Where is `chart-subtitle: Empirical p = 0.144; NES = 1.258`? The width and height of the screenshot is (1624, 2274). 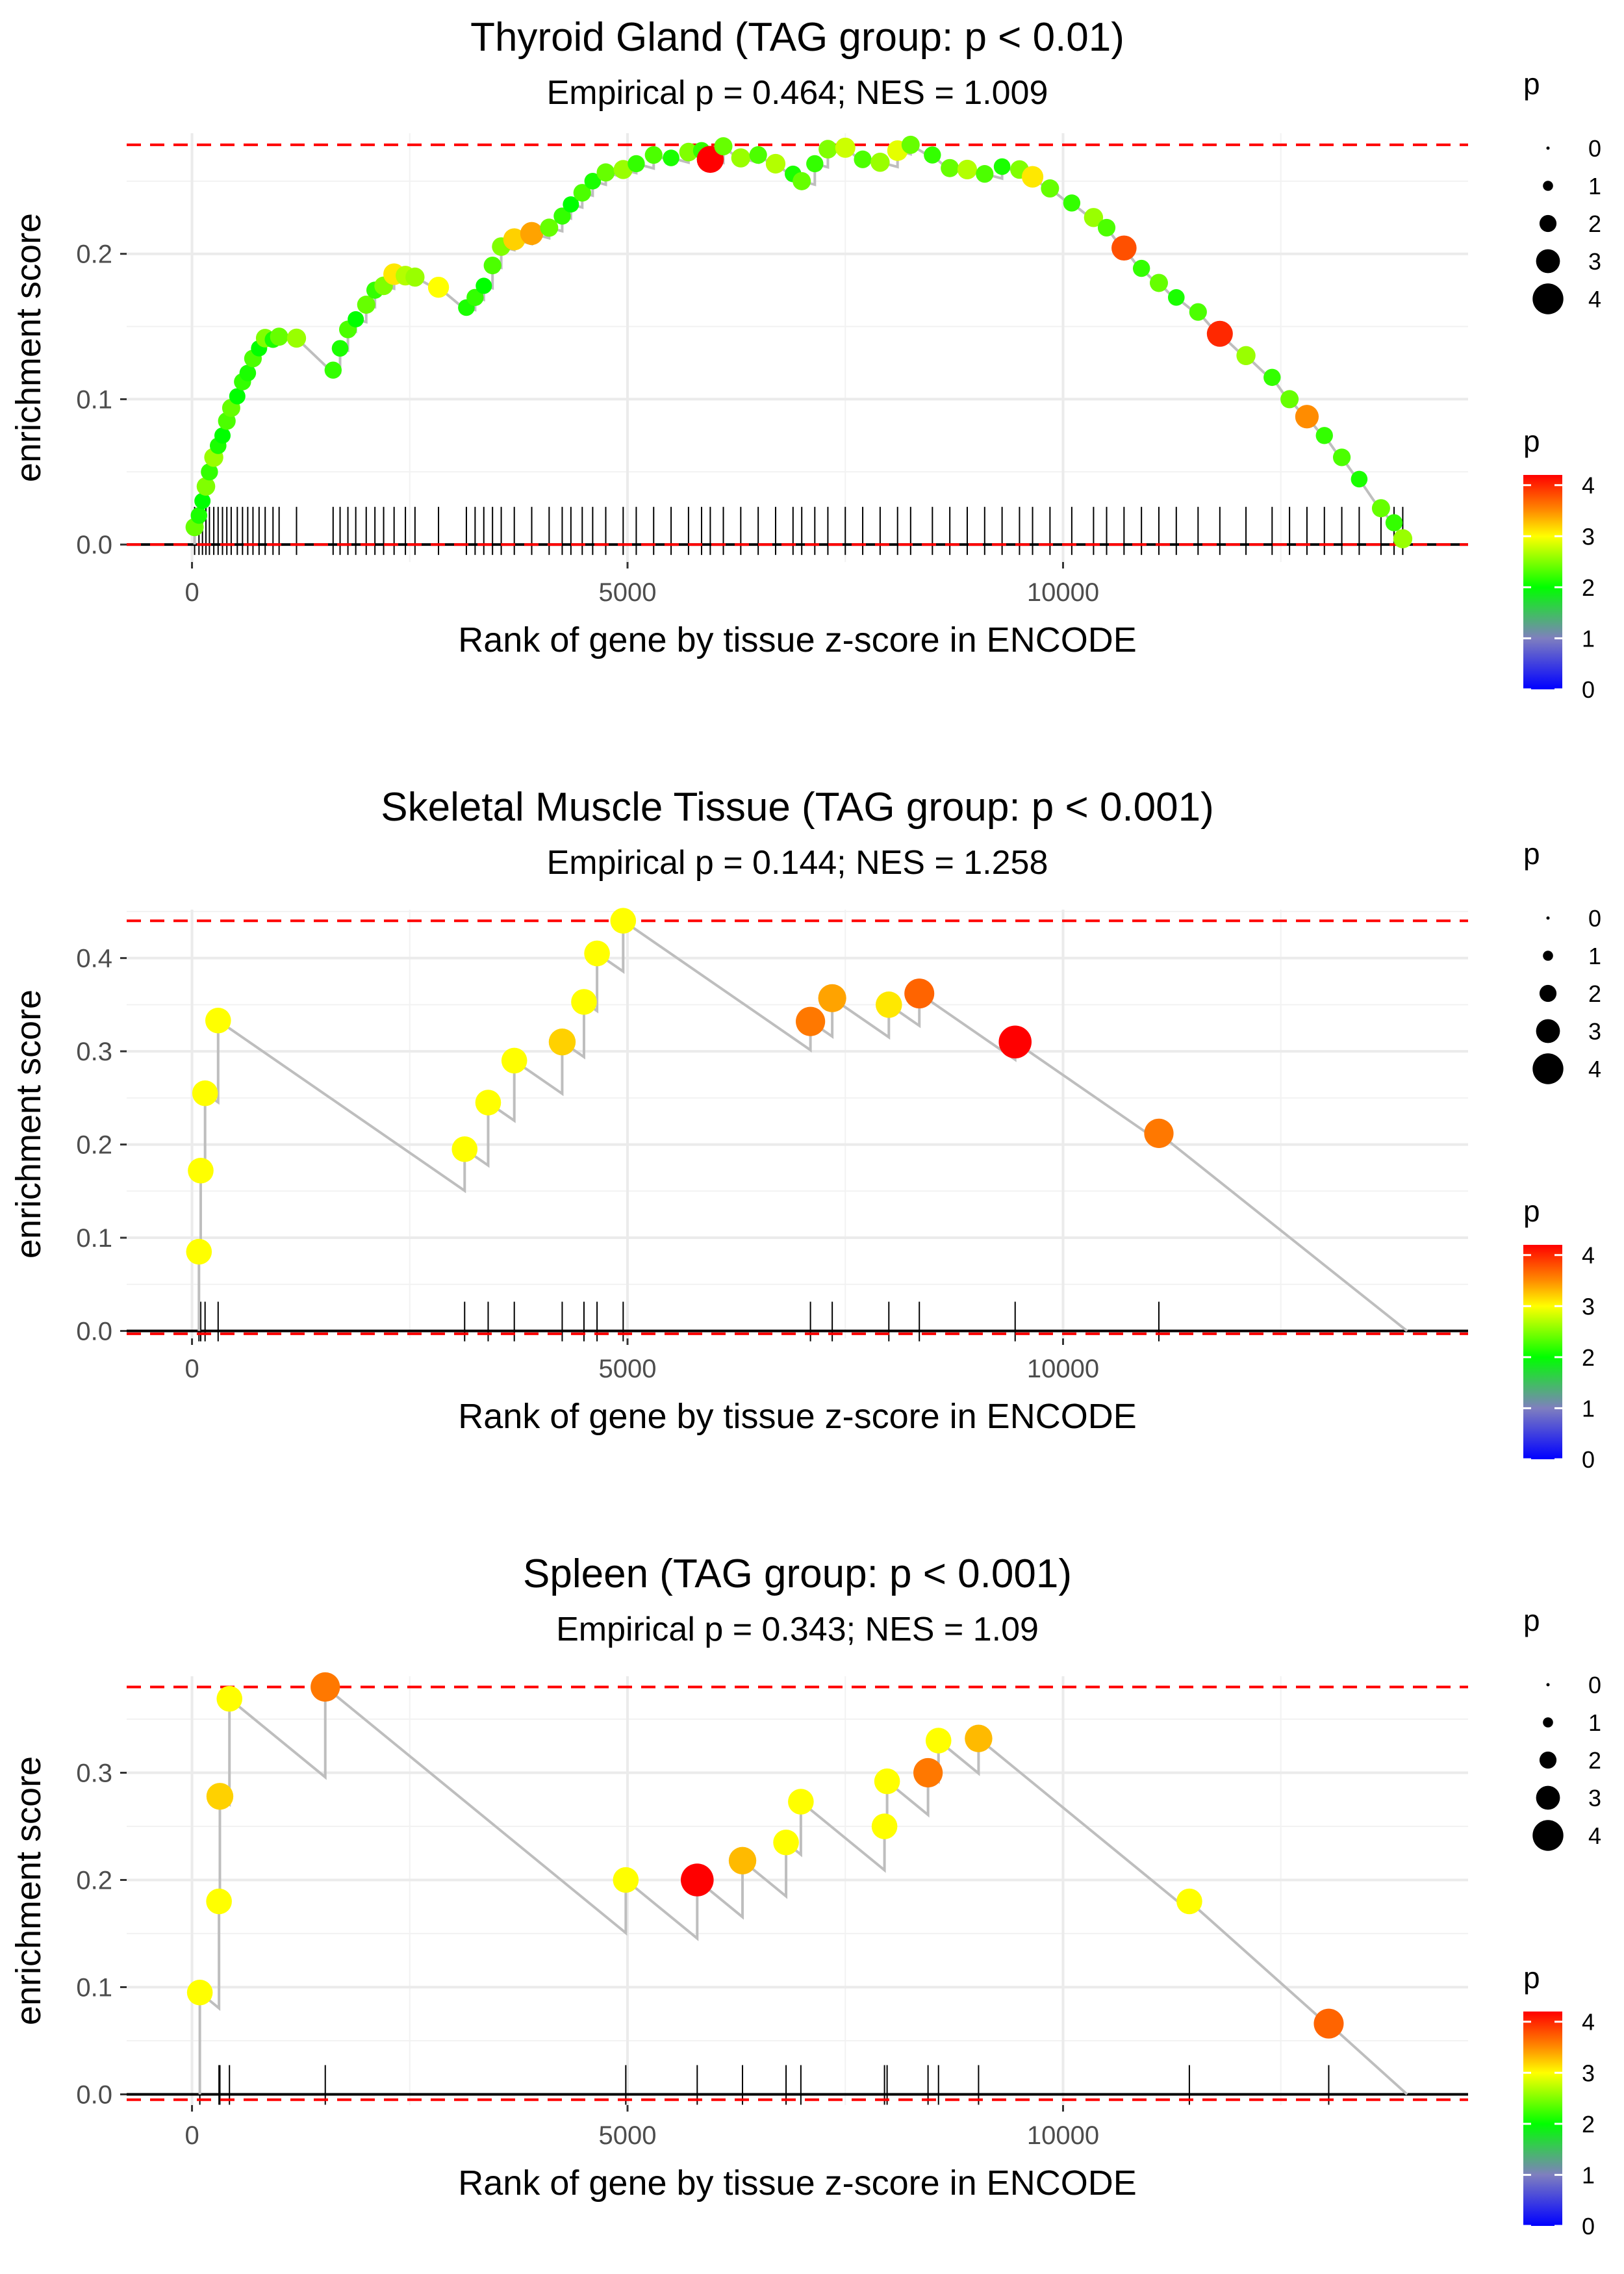
chart-subtitle: Empirical p = 0.144; NES = 1.258 is located at coordinates (797, 863).